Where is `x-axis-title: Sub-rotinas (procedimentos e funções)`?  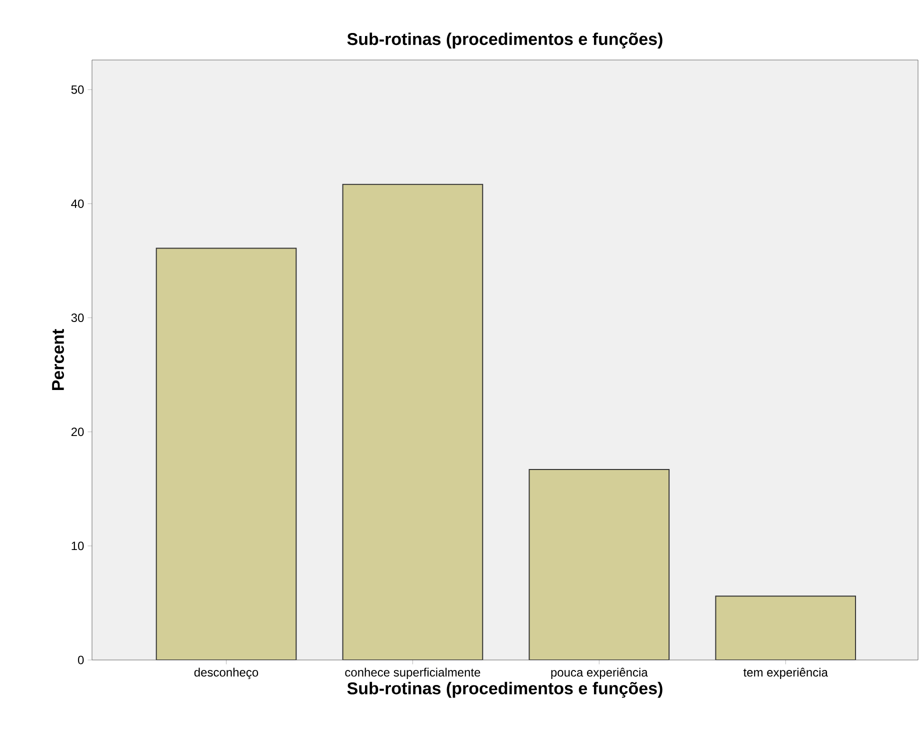
x-axis-title: Sub-rotinas (procedimentos e funções) is located at coordinates (504, 690).